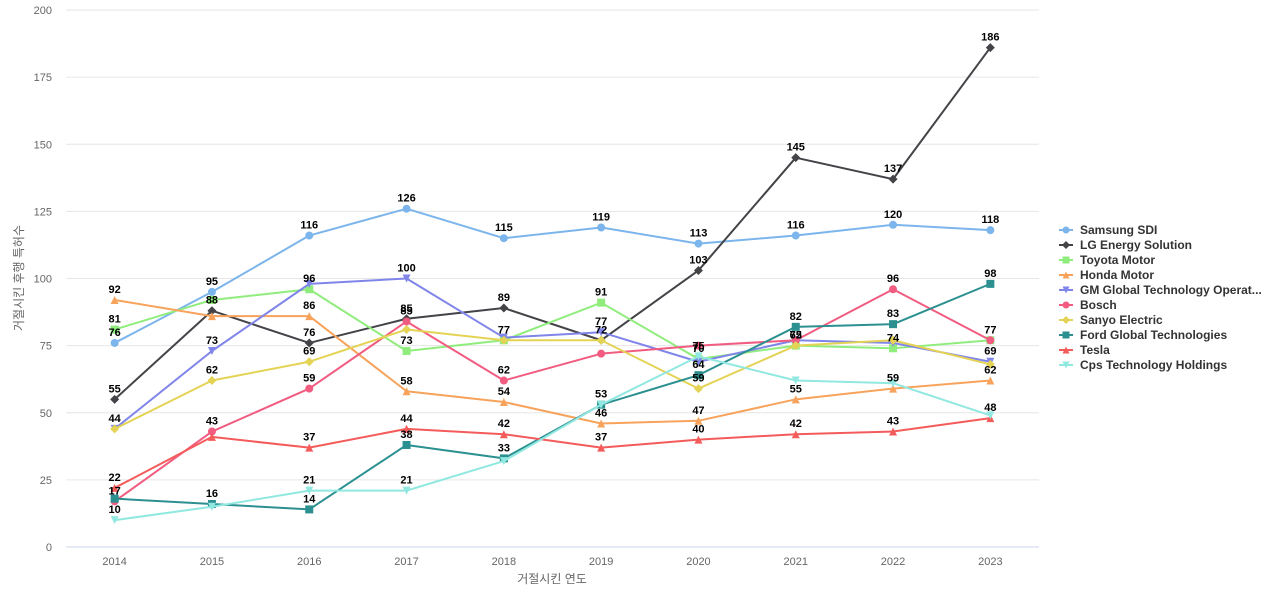 The height and width of the screenshot is (600, 1280). I want to click on data-label: 81, so click(115, 320).